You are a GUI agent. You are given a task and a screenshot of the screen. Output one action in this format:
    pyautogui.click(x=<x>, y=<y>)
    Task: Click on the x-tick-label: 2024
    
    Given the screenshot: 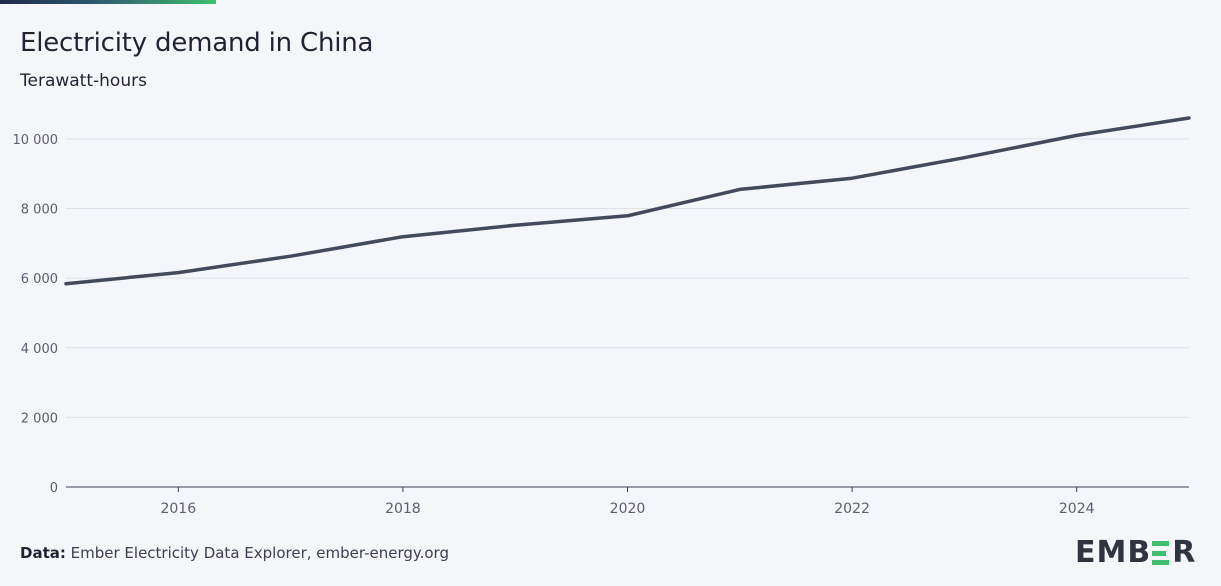 What is the action you would take?
    pyautogui.click(x=1077, y=509)
    